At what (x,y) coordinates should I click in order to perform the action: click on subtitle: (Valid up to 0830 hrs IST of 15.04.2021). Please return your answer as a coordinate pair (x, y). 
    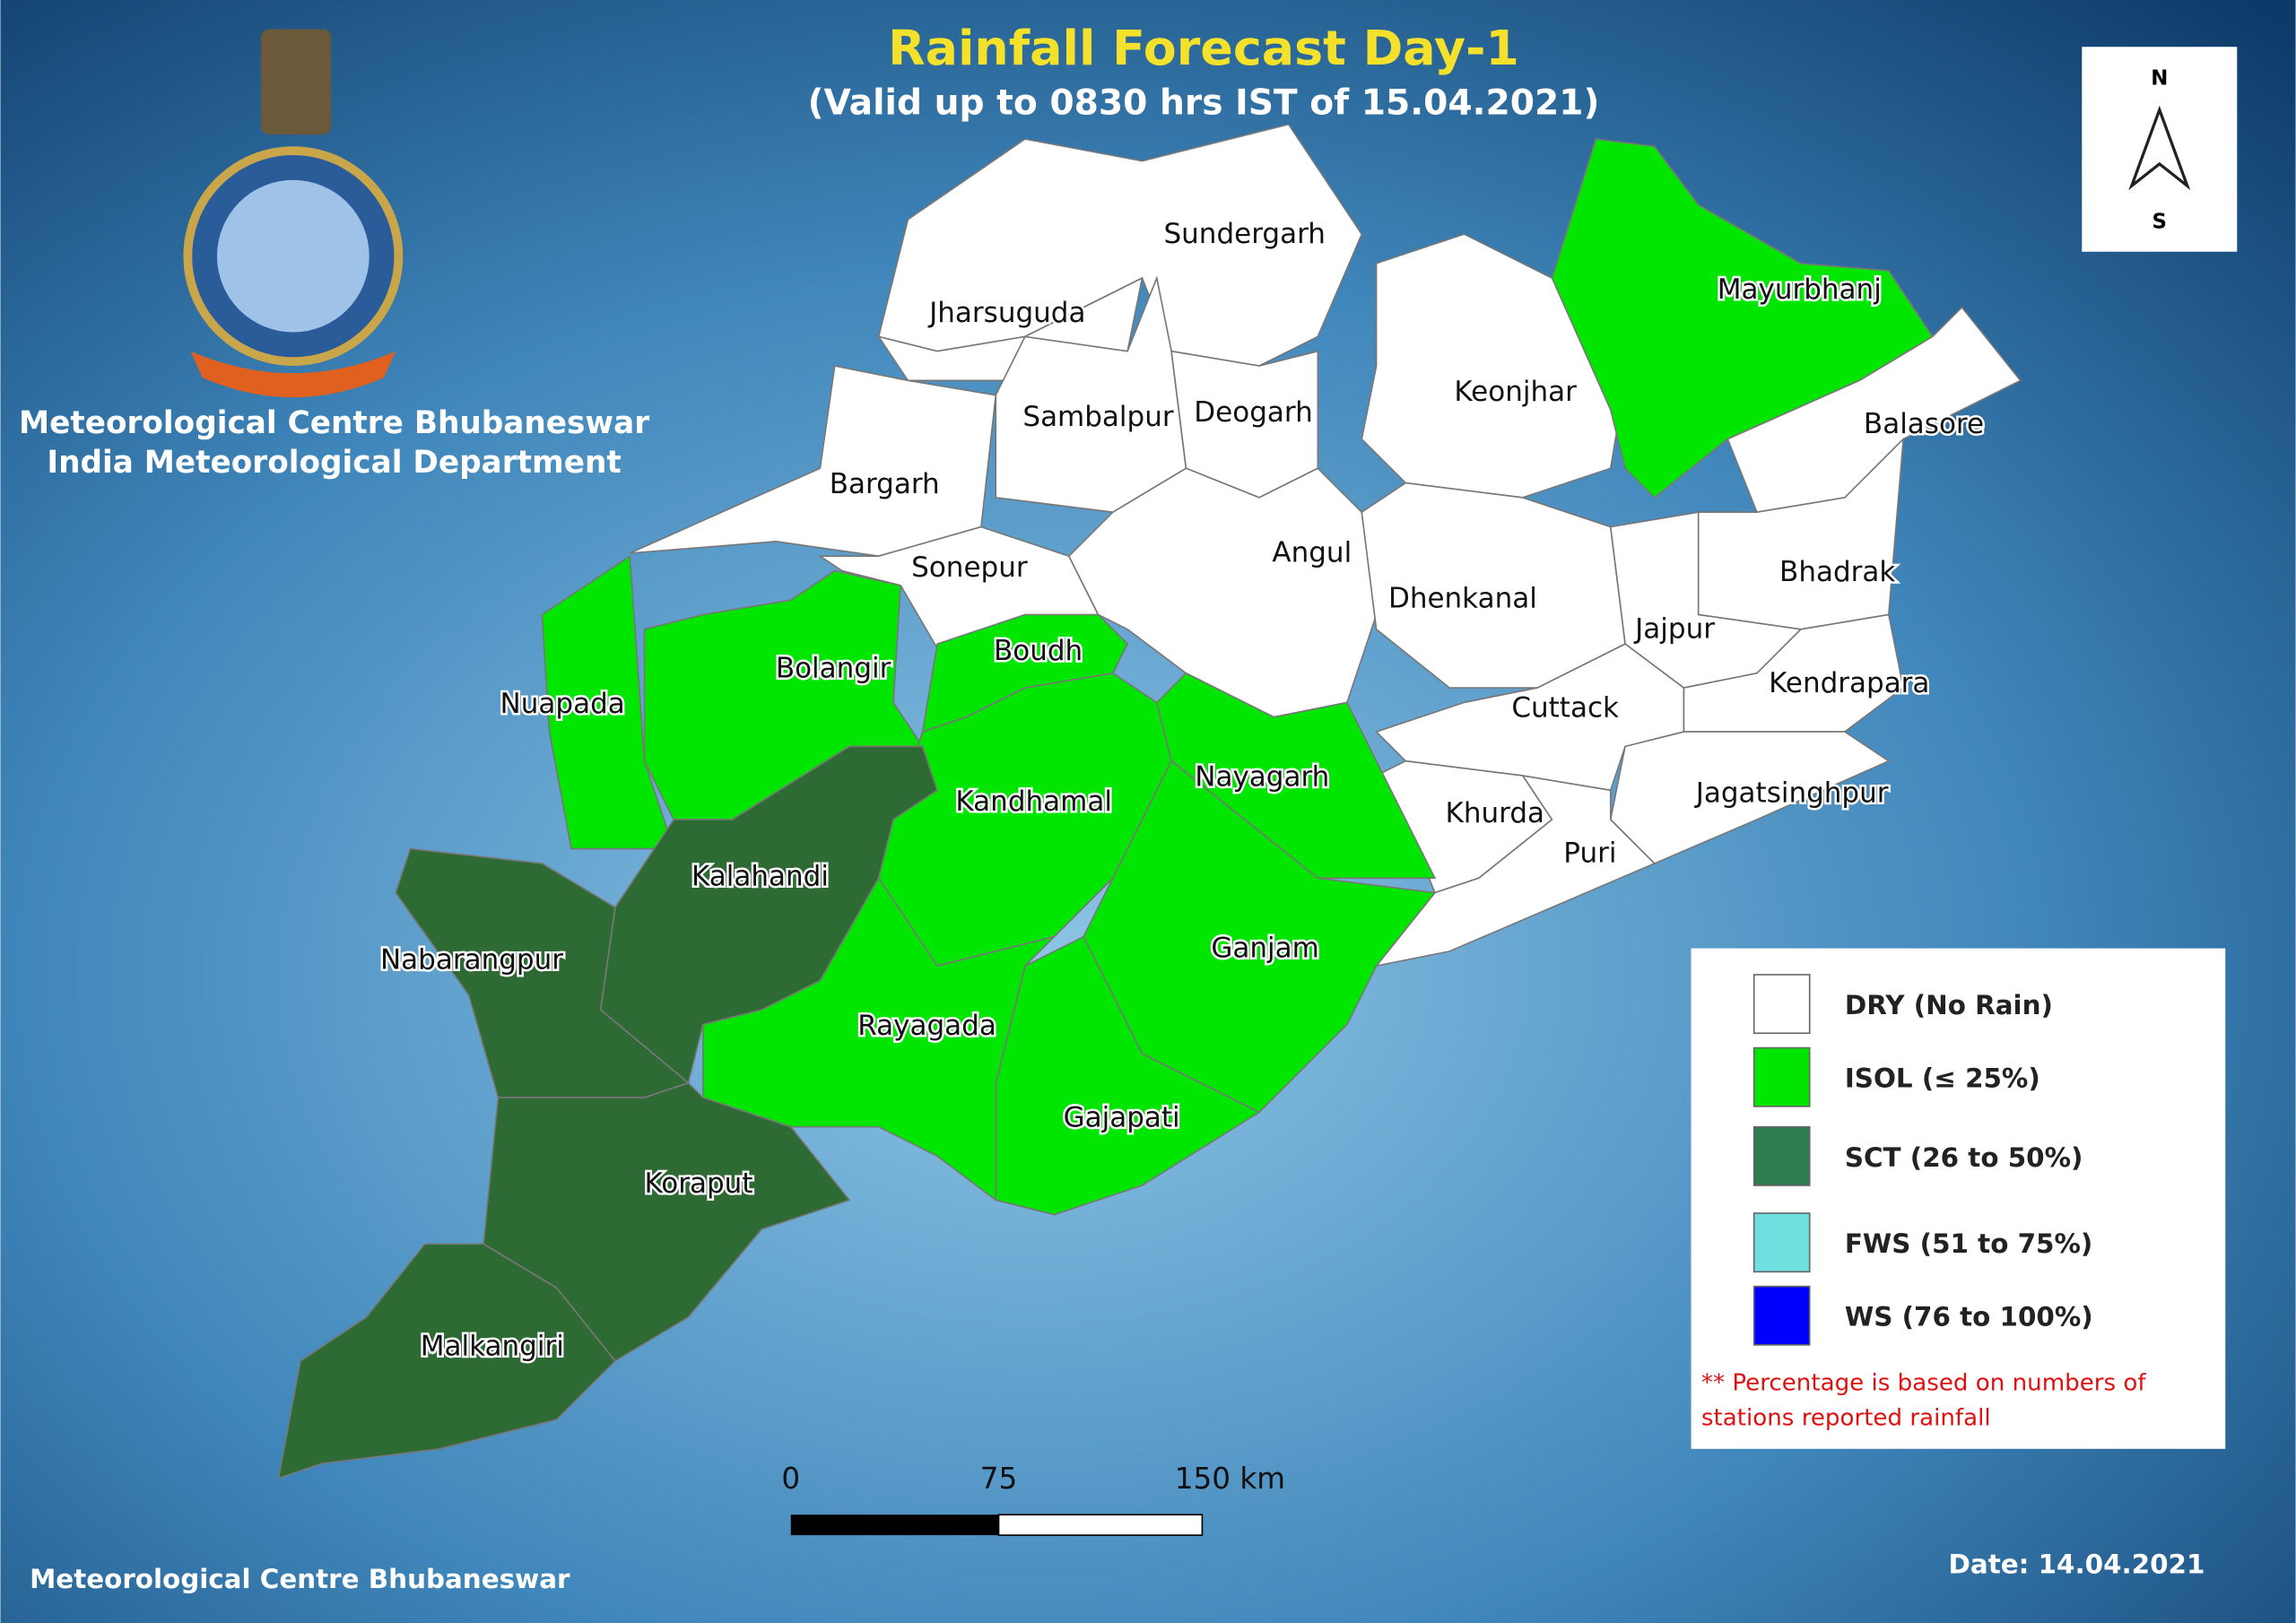
    Looking at the image, I should click on (1204, 102).